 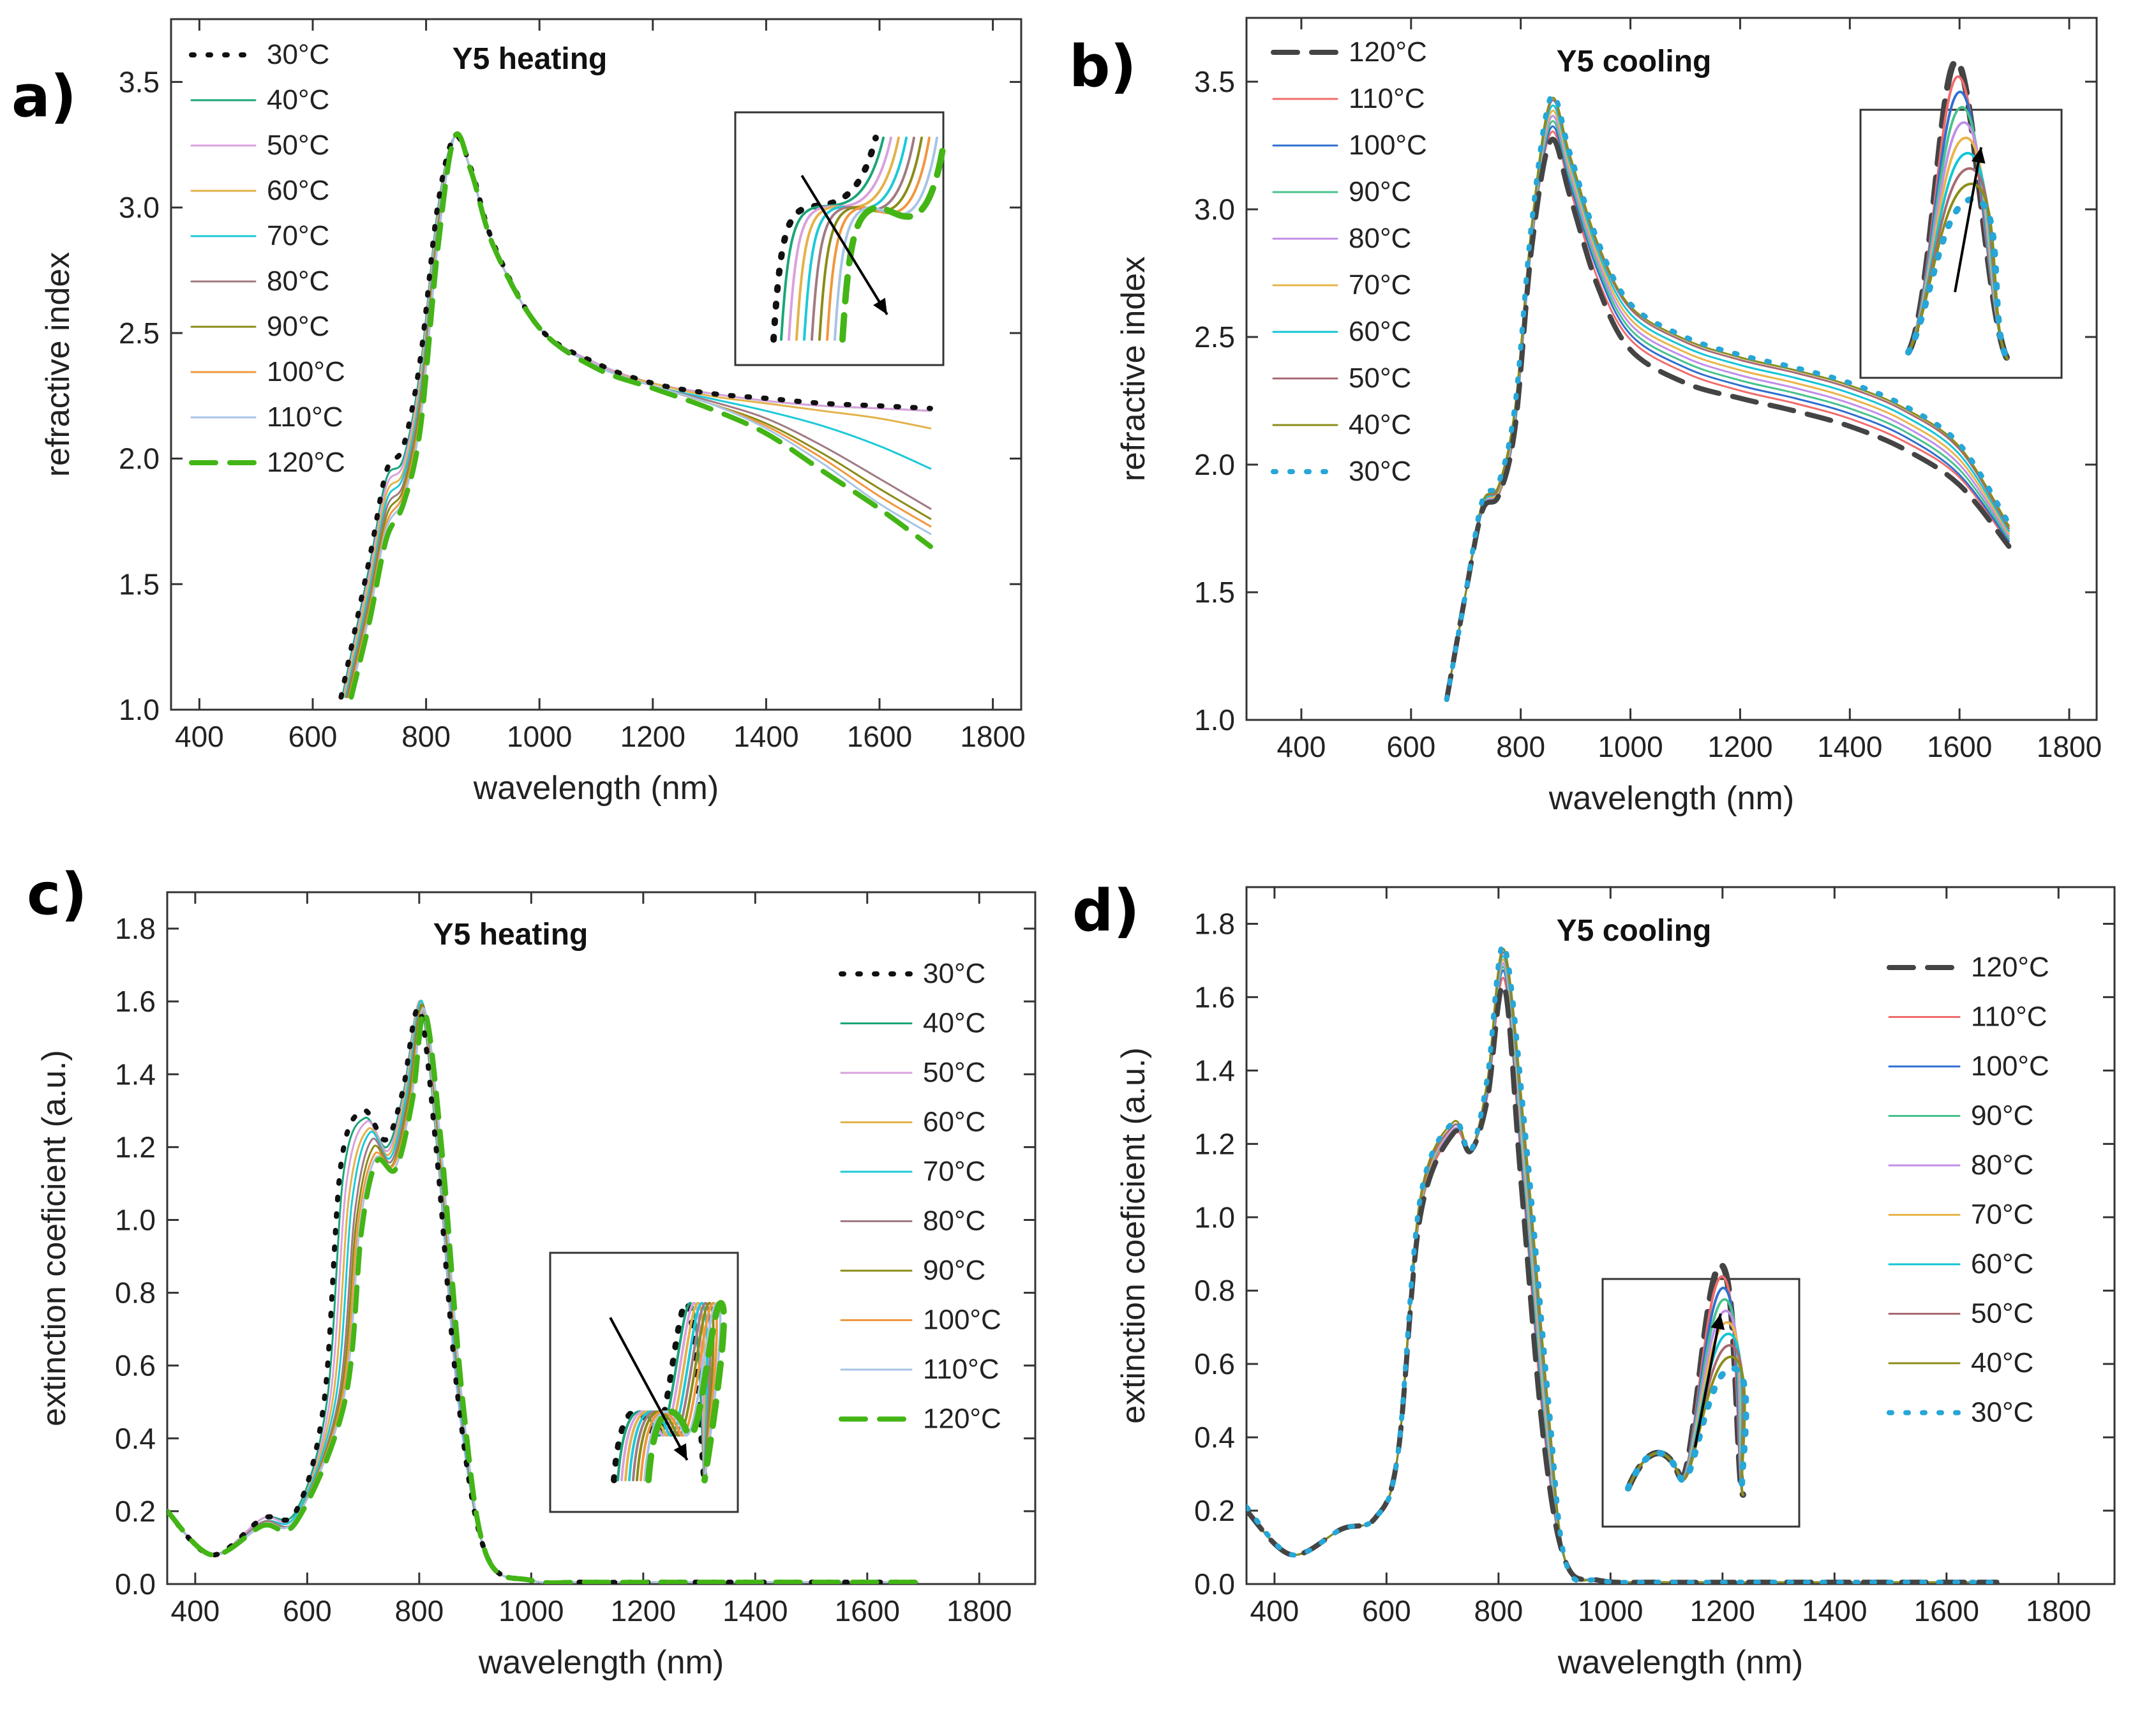 I want to click on y-tick-label: 0.6, so click(x=1214, y=1363).